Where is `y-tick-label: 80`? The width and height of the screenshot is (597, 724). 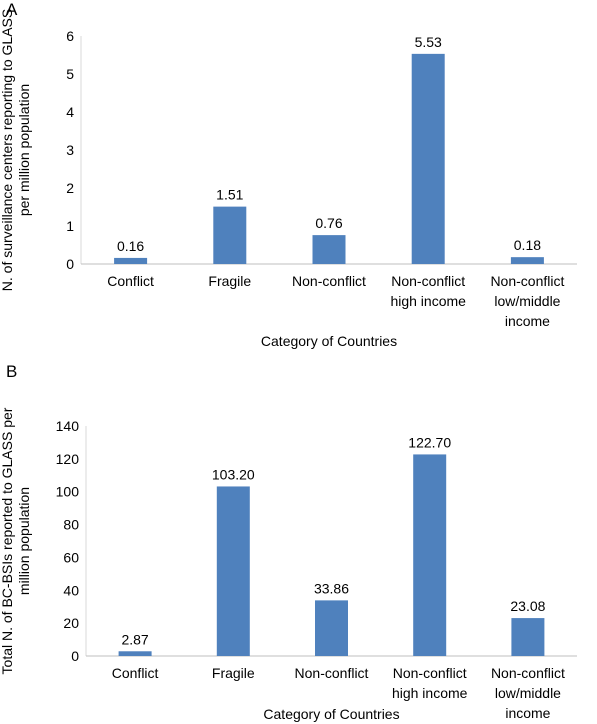
y-tick-label: 80 is located at coordinates (71, 525).